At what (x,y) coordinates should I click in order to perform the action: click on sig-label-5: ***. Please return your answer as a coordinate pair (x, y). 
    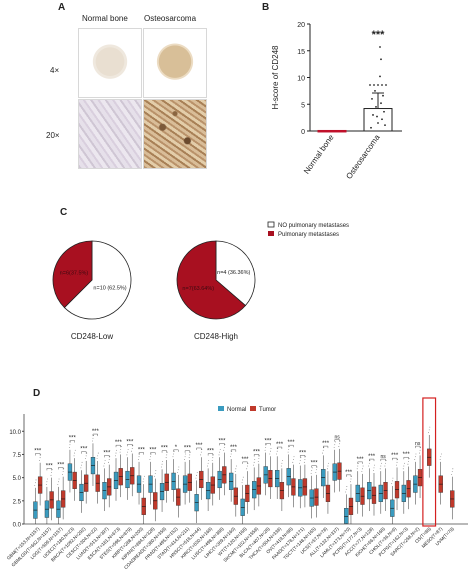
    Looking at the image, I should click on (96, 432).